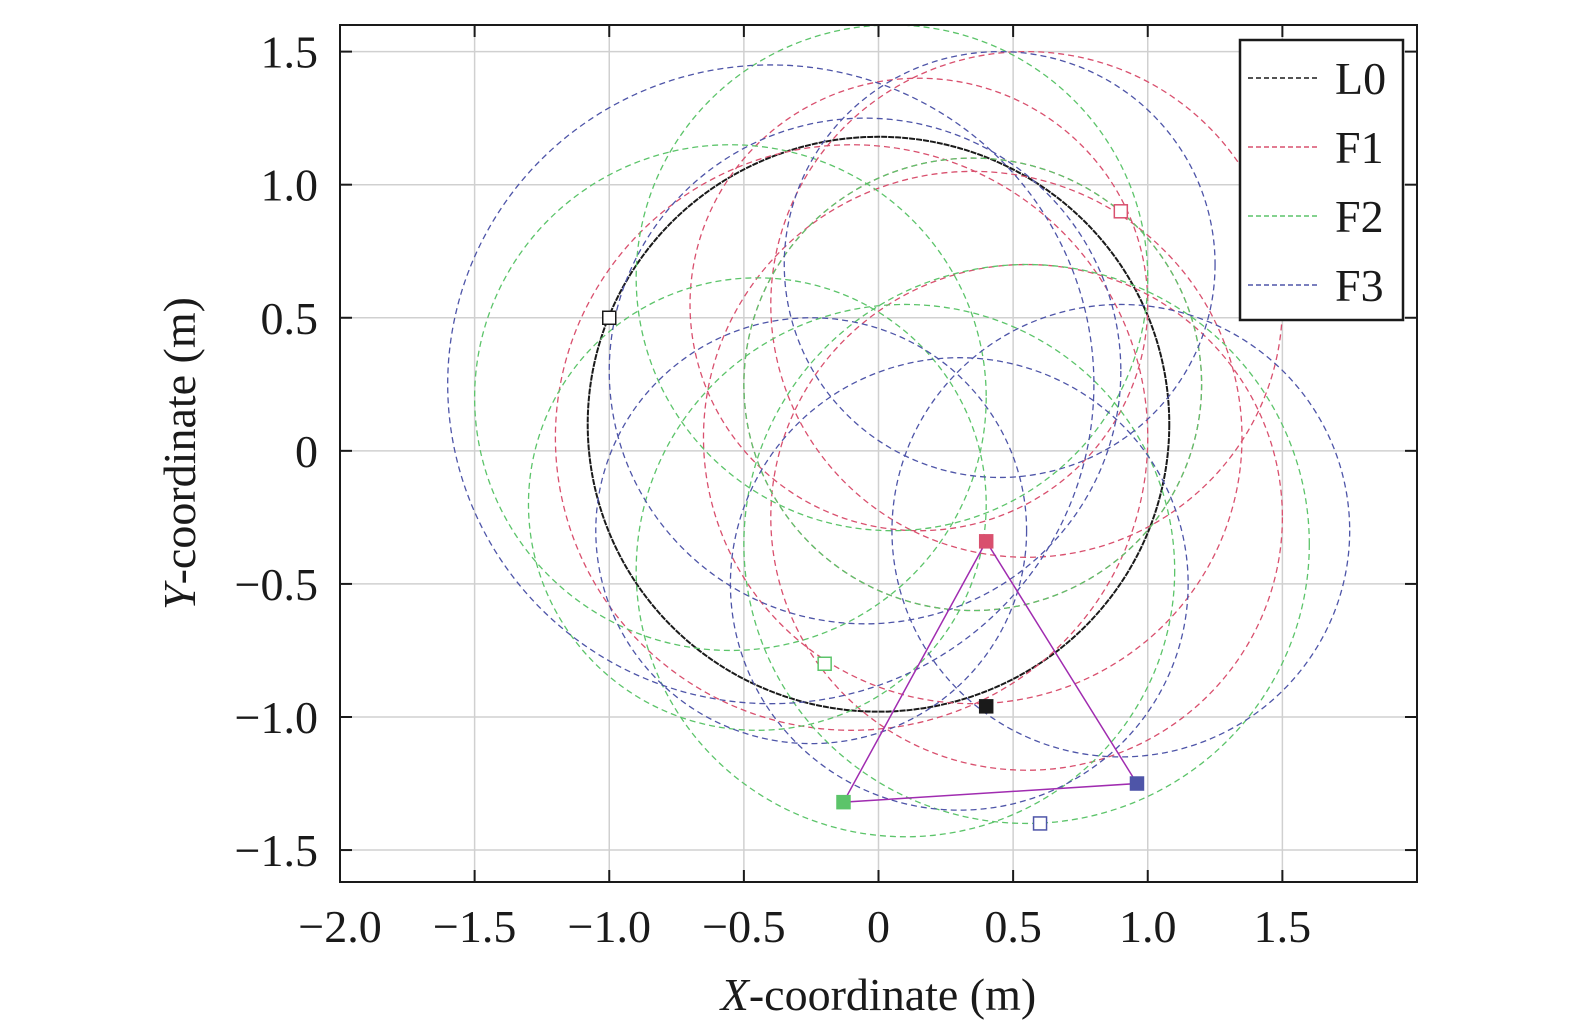 The image size is (1575, 1031). I want to click on x-tick-label: 1.0, so click(1148, 926).